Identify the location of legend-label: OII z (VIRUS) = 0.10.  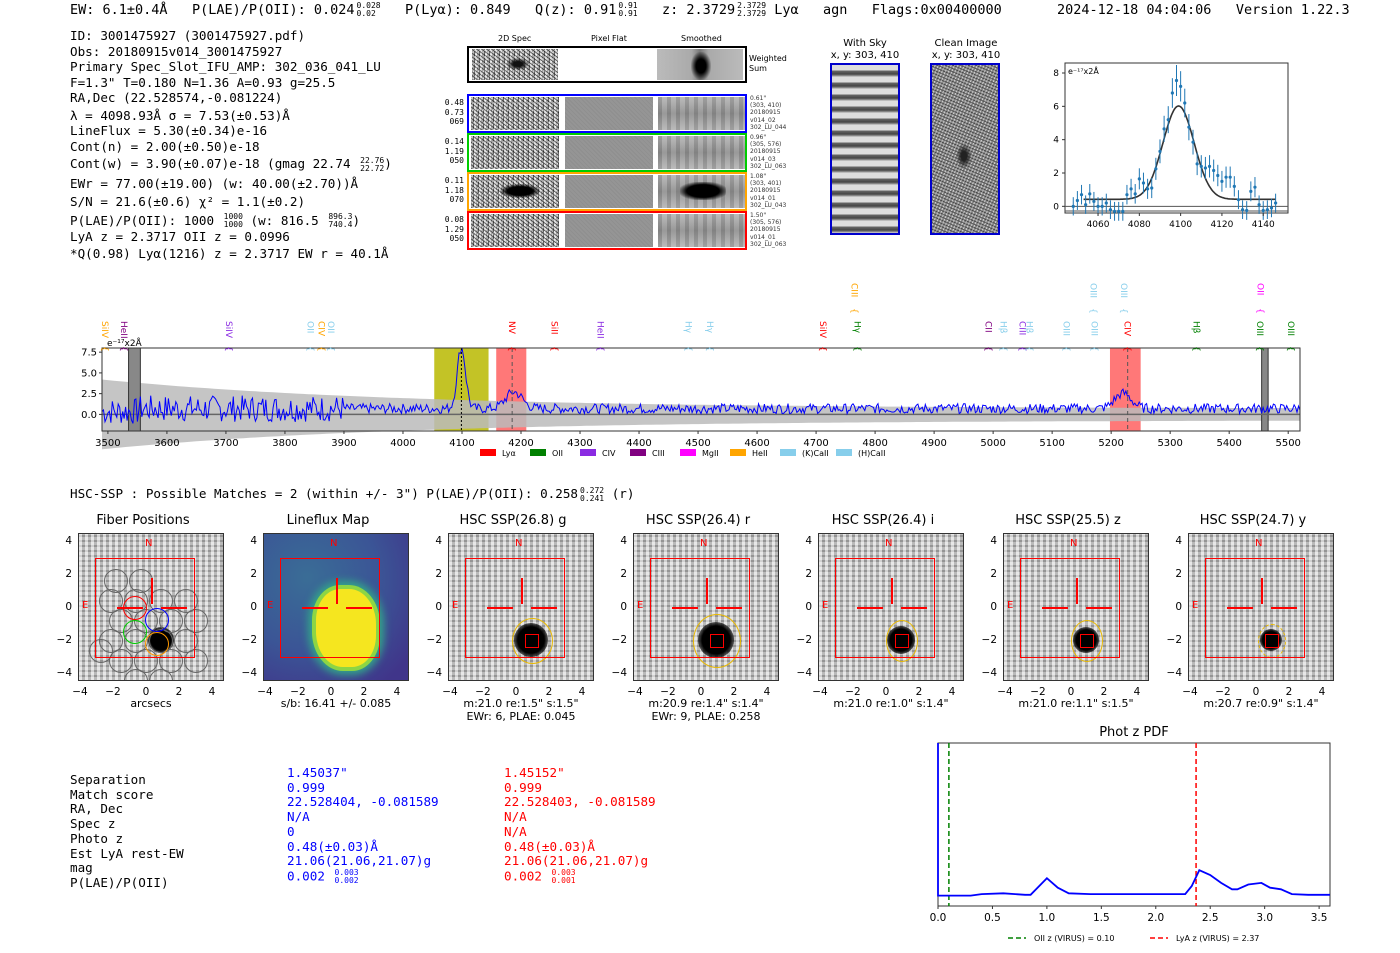
(1074, 938).